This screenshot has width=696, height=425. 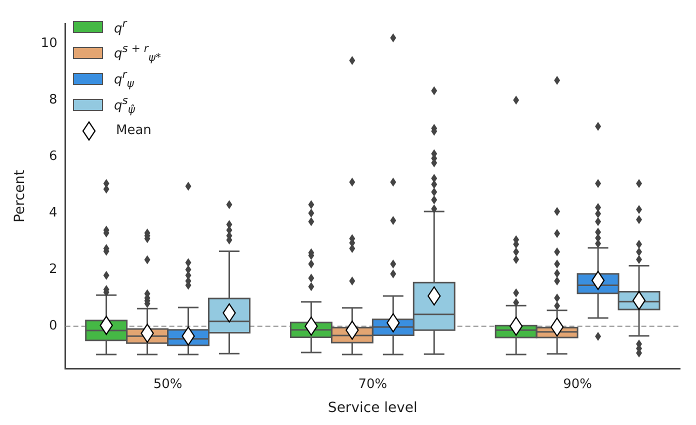 What do you see at coordinates (53, 100) in the screenshot?
I see `y-tick-label: 8` at bounding box center [53, 100].